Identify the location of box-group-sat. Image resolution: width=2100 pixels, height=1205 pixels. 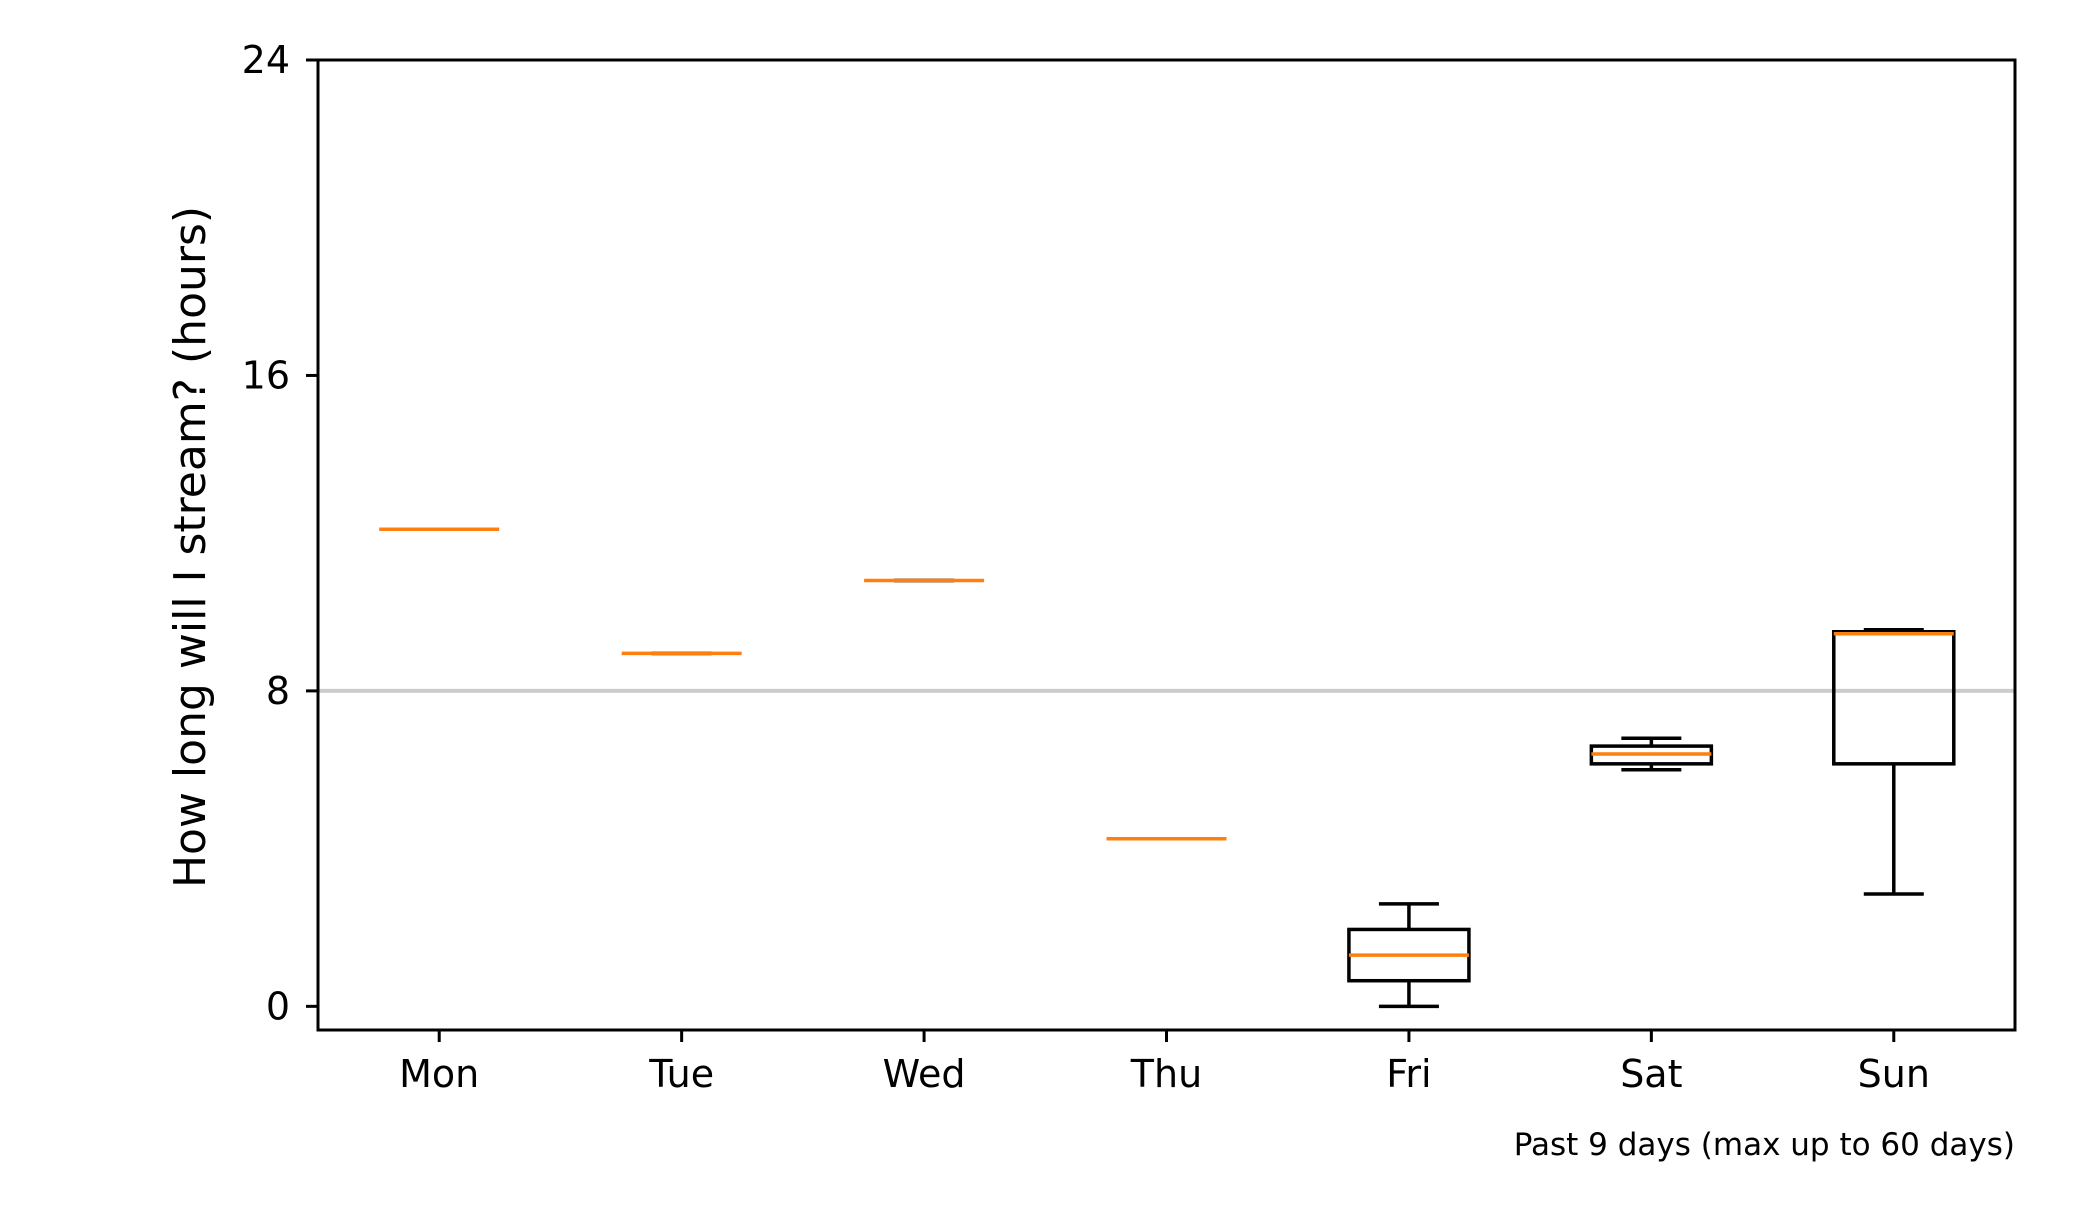
(1651, 754).